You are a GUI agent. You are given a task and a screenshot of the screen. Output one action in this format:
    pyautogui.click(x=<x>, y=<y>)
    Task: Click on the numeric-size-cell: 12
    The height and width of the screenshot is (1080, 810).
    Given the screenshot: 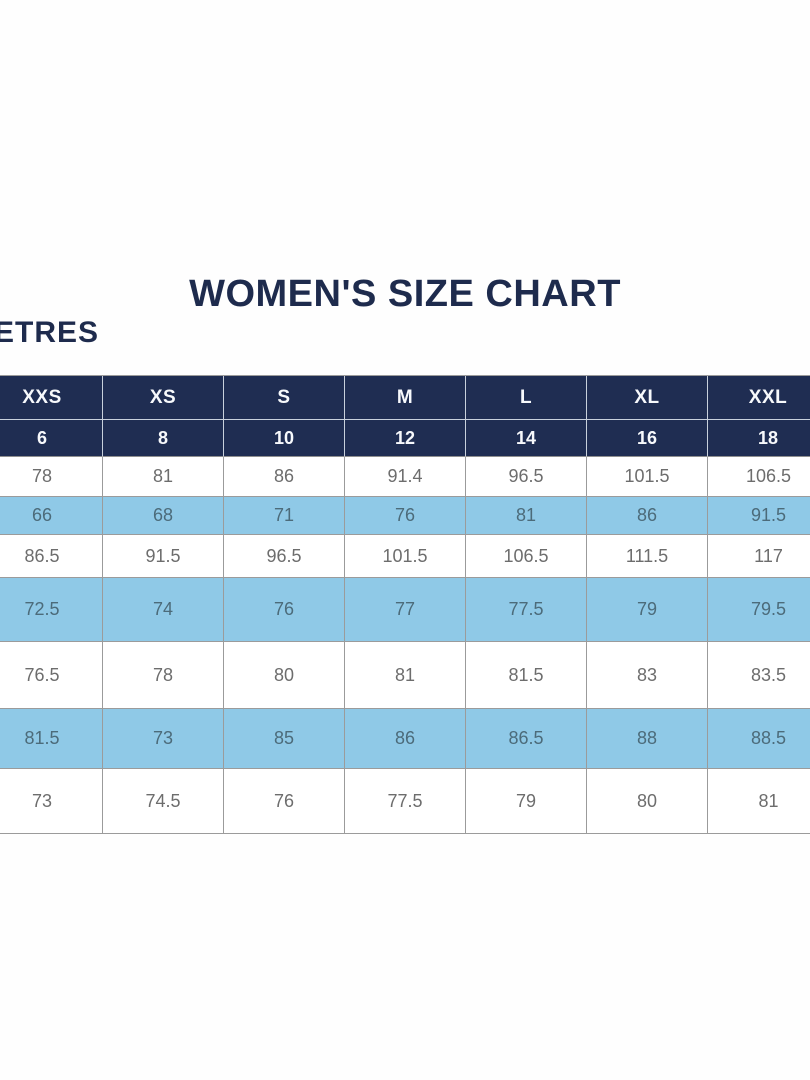 What is the action you would take?
    pyautogui.click(x=405, y=438)
    